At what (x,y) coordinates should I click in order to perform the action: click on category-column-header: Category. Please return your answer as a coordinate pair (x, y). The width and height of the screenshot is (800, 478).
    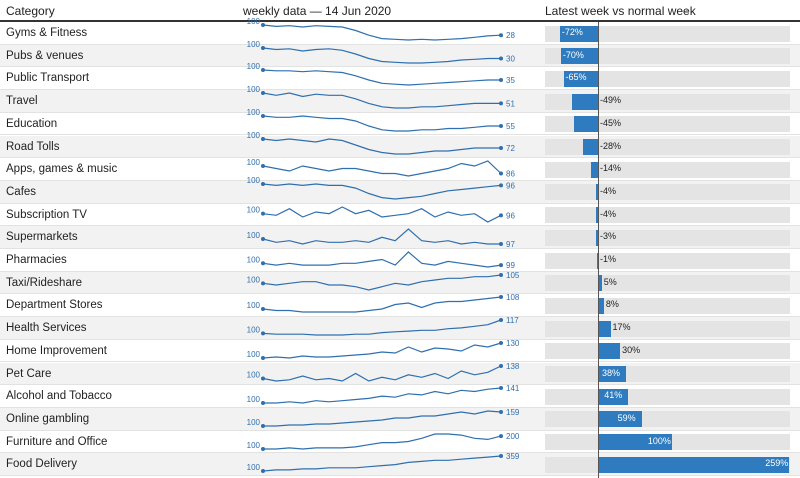
    Looking at the image, I should click on (30, 11).